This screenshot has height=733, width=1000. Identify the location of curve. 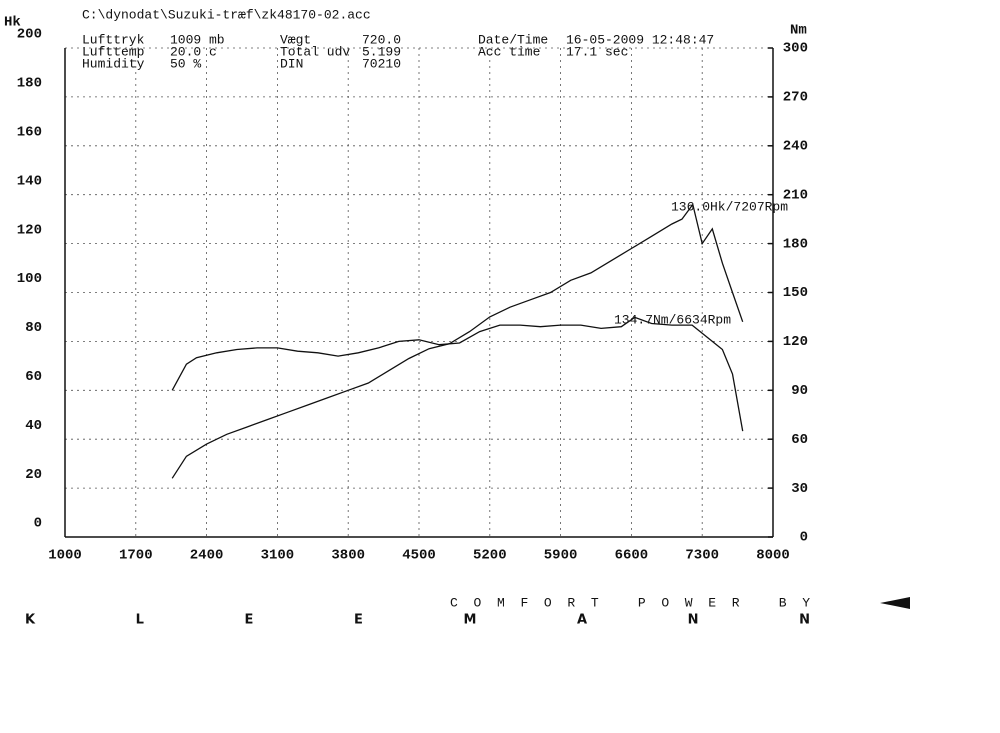
(457, 374).